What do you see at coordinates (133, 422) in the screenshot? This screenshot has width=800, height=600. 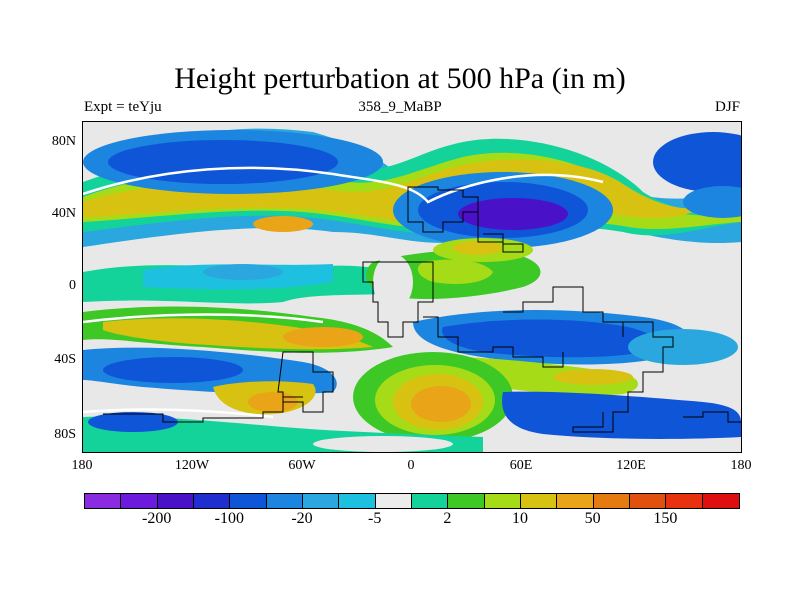 I see `far-south-blue` at bounding box center [133, 422].